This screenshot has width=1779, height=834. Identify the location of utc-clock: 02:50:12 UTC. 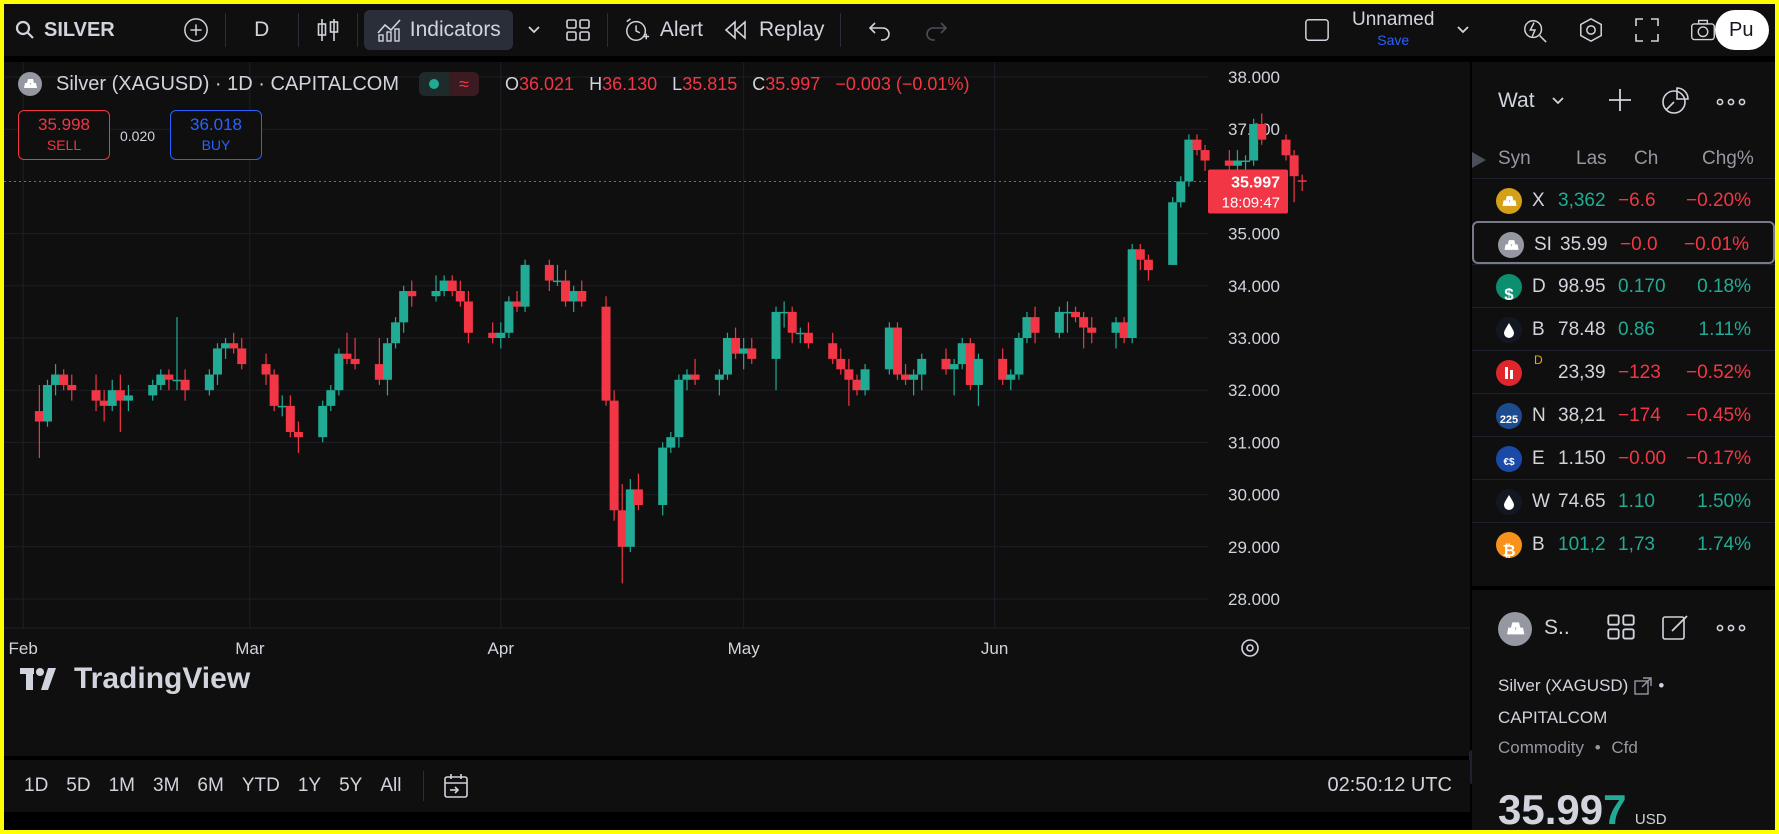
(1389, 785).